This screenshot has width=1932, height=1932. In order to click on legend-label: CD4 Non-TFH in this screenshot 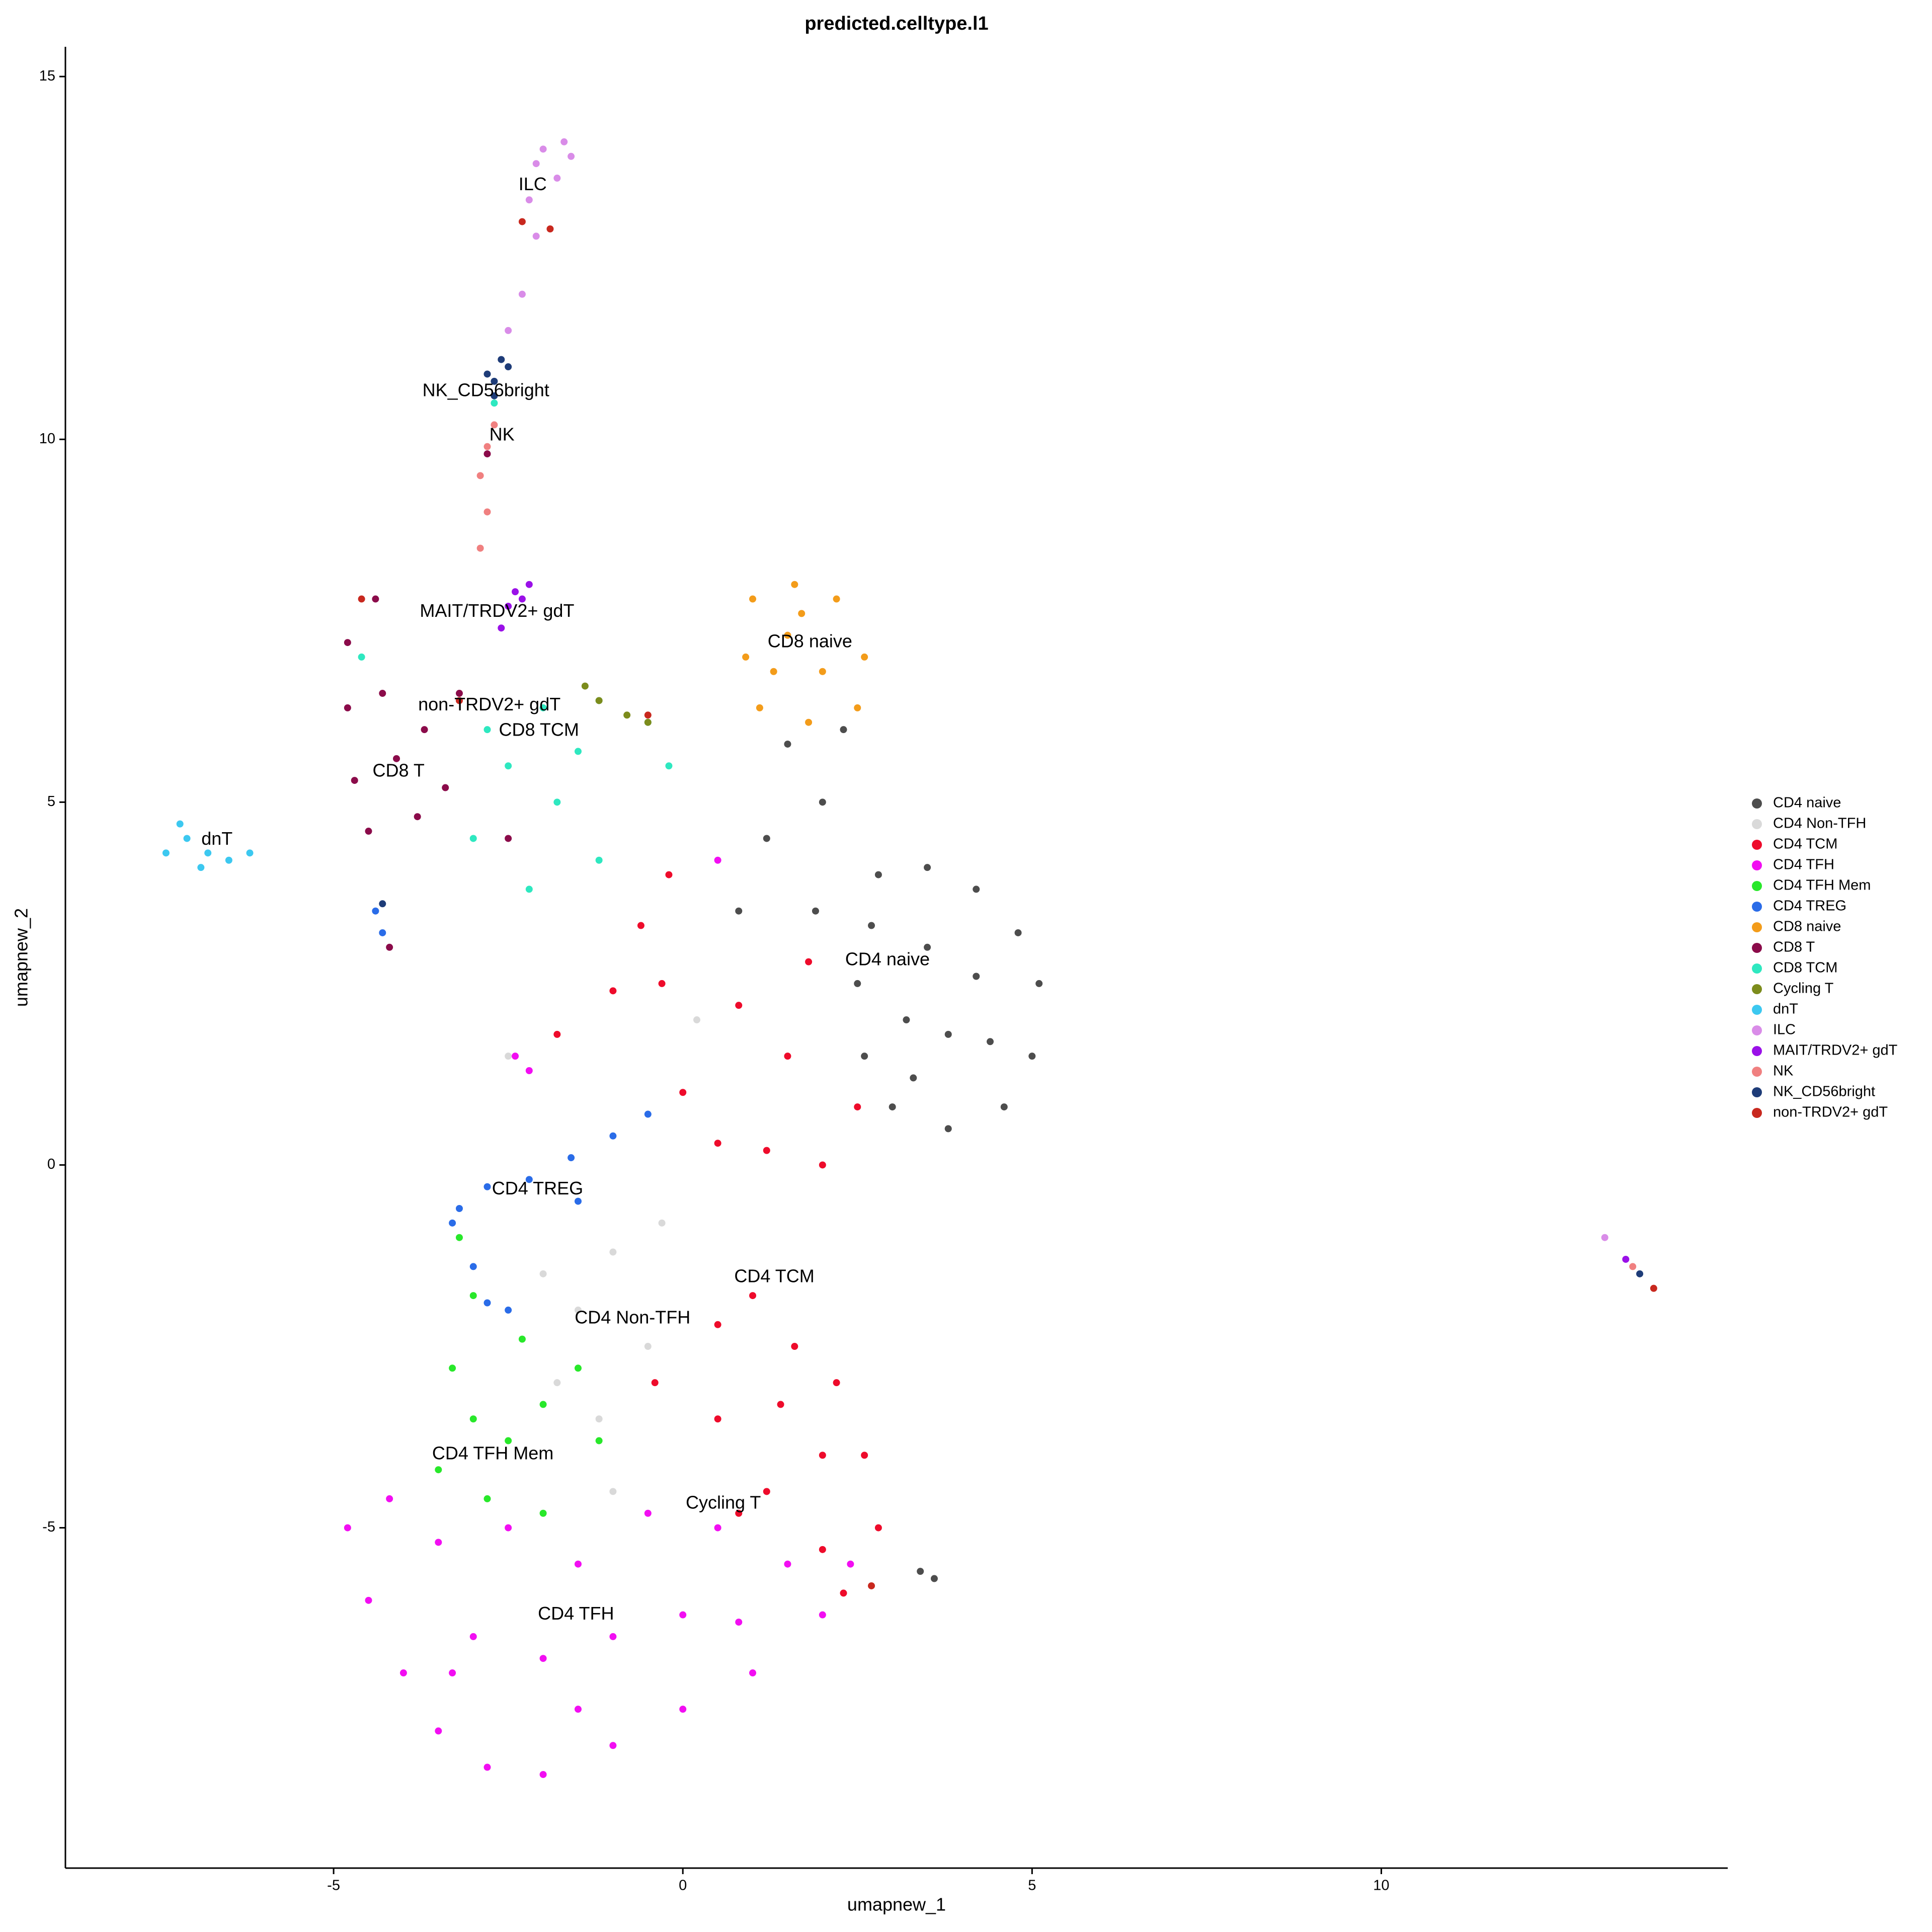, I will do `click(1820, 824)`.